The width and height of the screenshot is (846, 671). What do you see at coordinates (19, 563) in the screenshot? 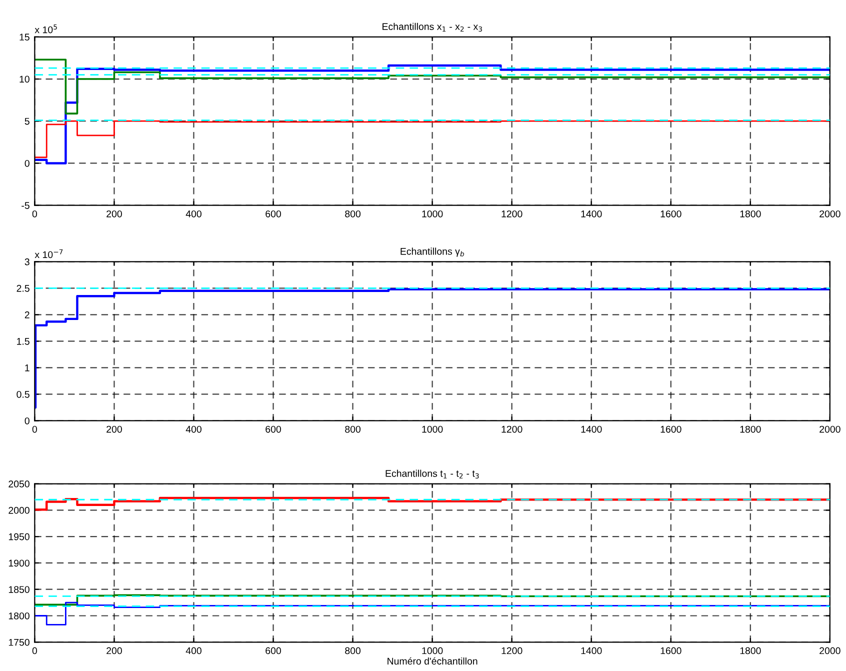
I see `y-tick-label: 1900` at bounding box center [19, 563].